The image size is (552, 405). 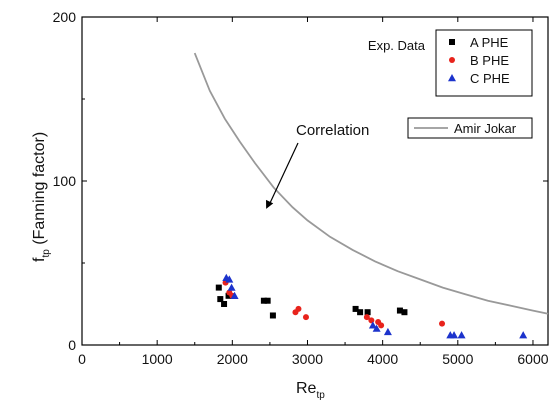 What do you see at coordinates (371, 306) in the screenshot?
I see `data-points` at bounding box center [371, 306].